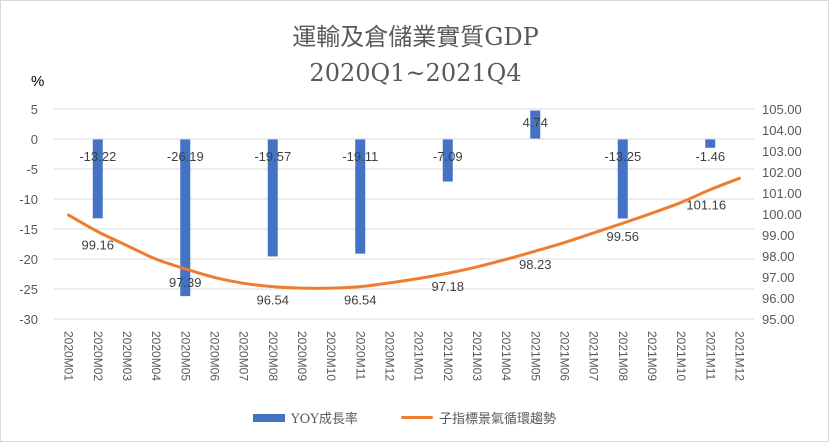 This screenshot has height=443, width=829. Describe the element at coordinates (782, 172) in the screenshot. I see `y-right-tick-label: 102.00` at that location.